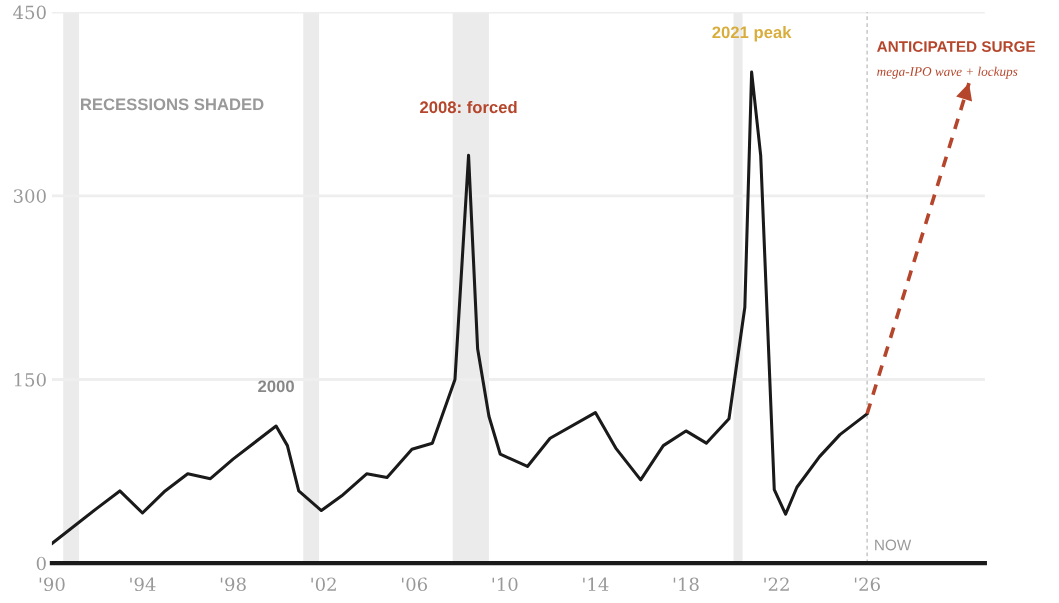  Describe the element at coordinates (505, 584) in the screenshot. I see `x-tick-label: '10` at that location.